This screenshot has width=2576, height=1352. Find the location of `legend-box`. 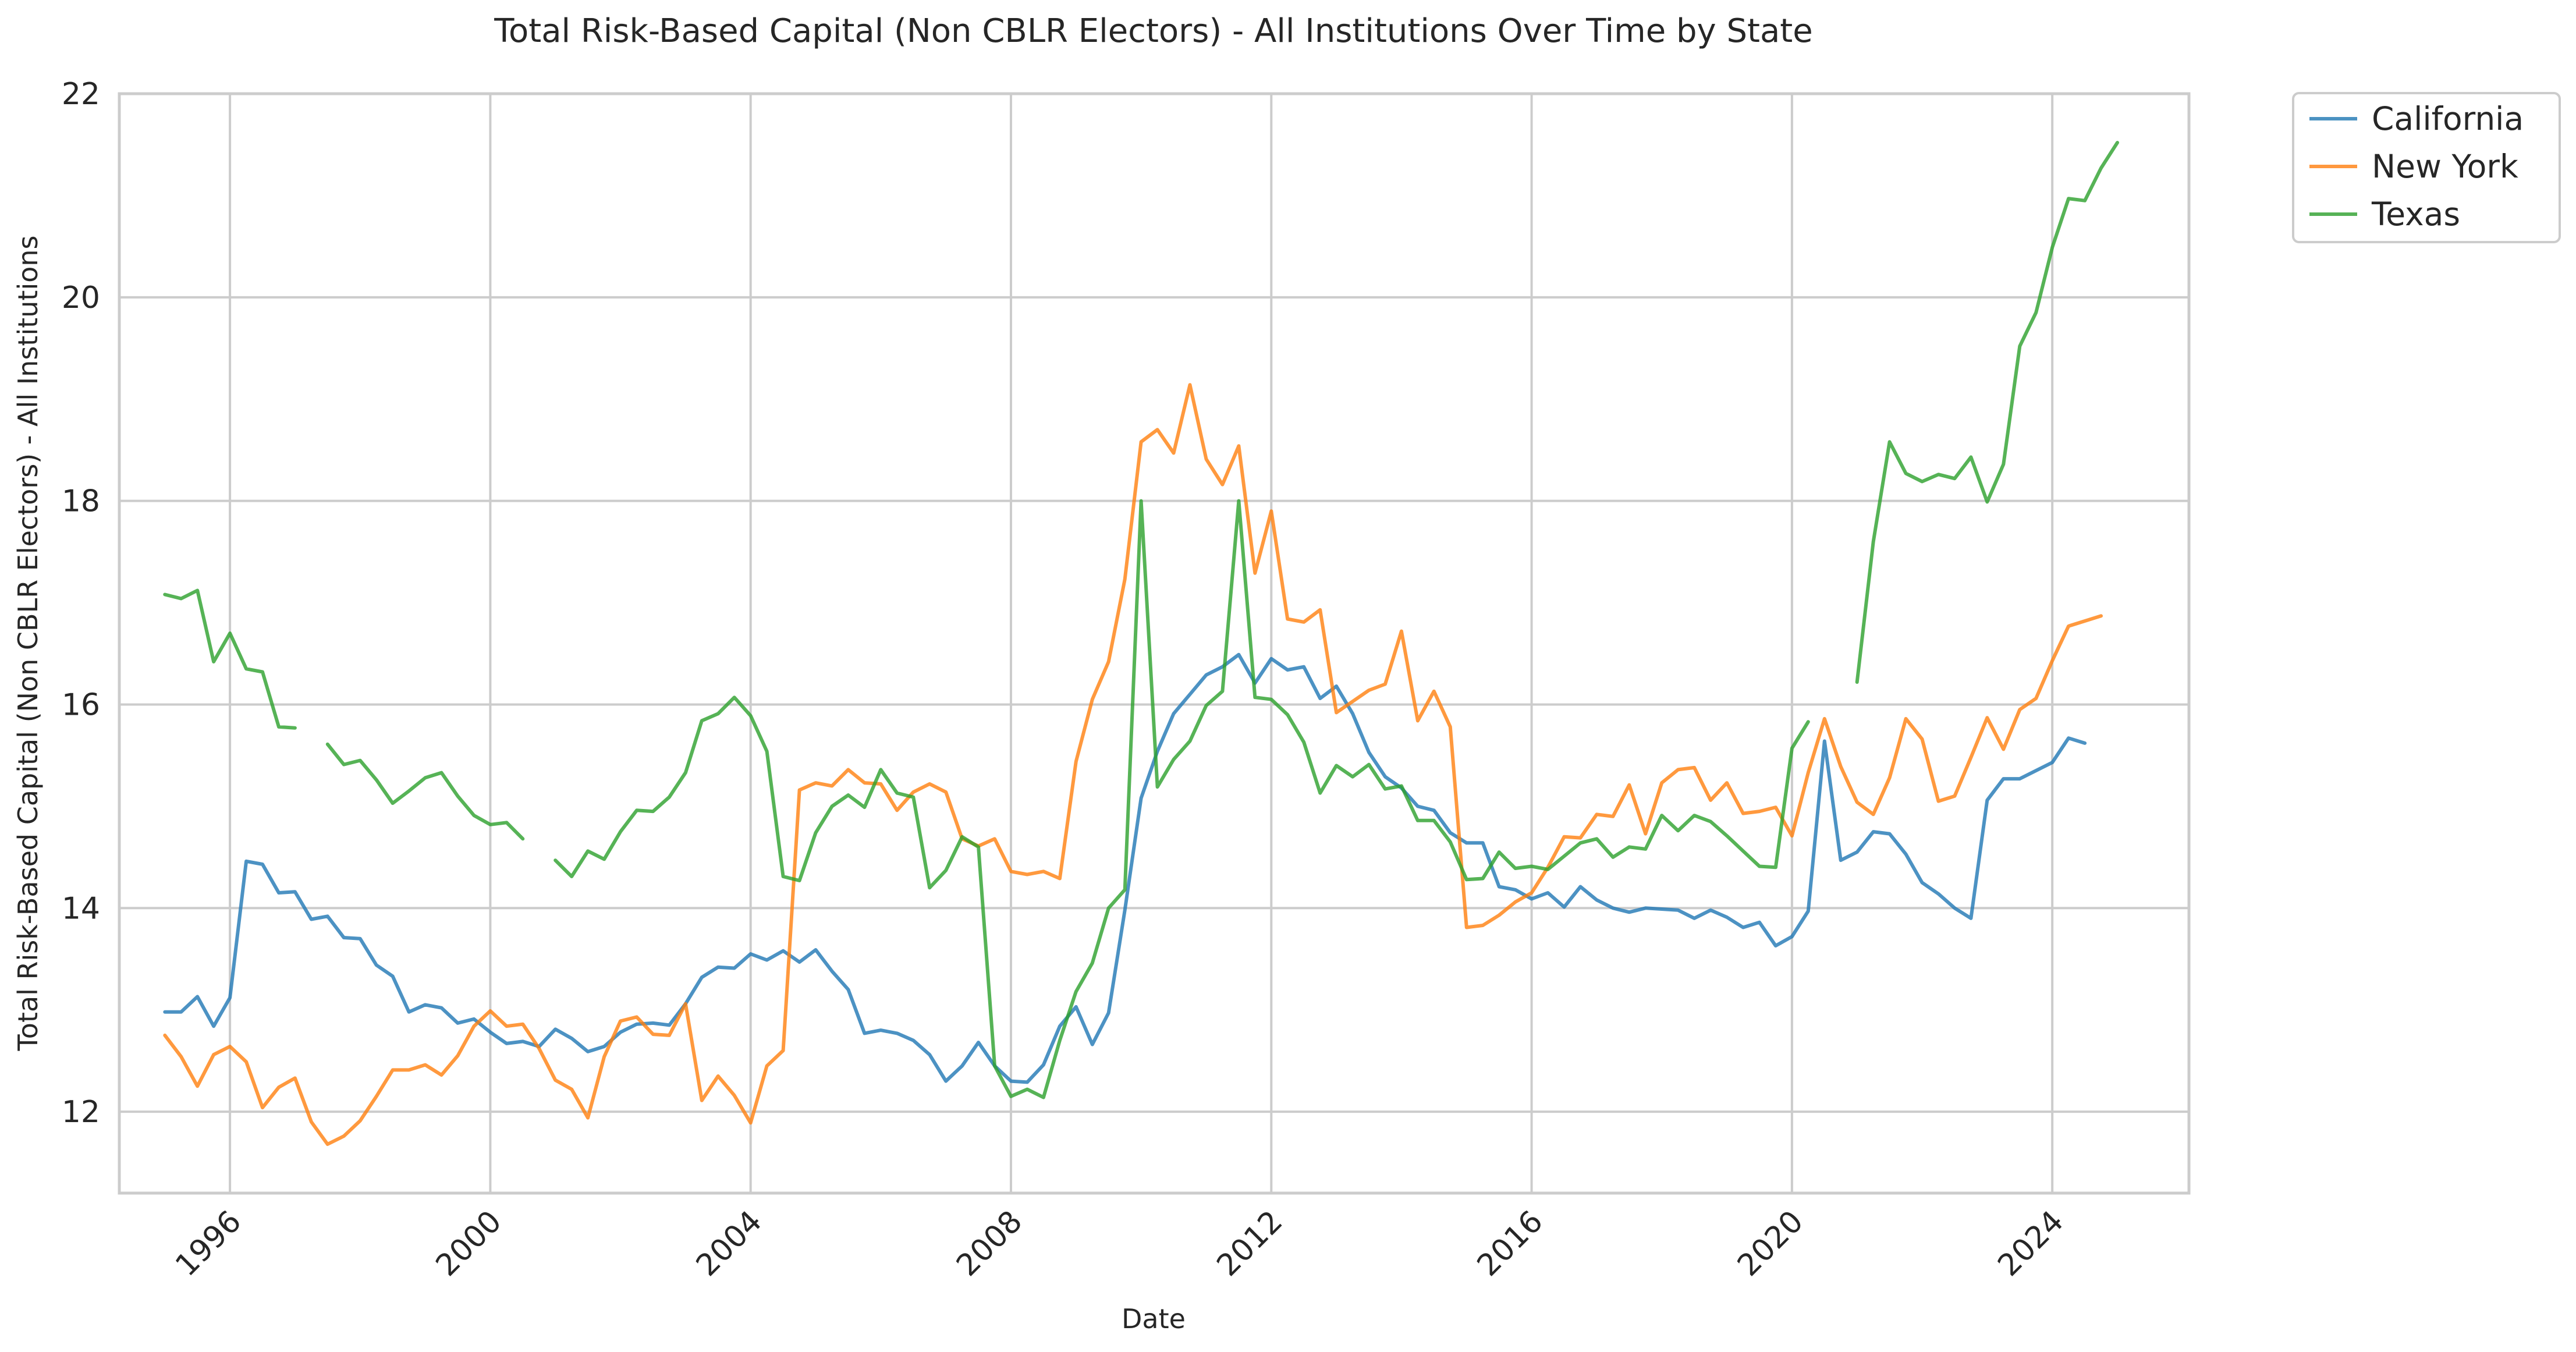

legend-box is located at coordinates (2426, 167).